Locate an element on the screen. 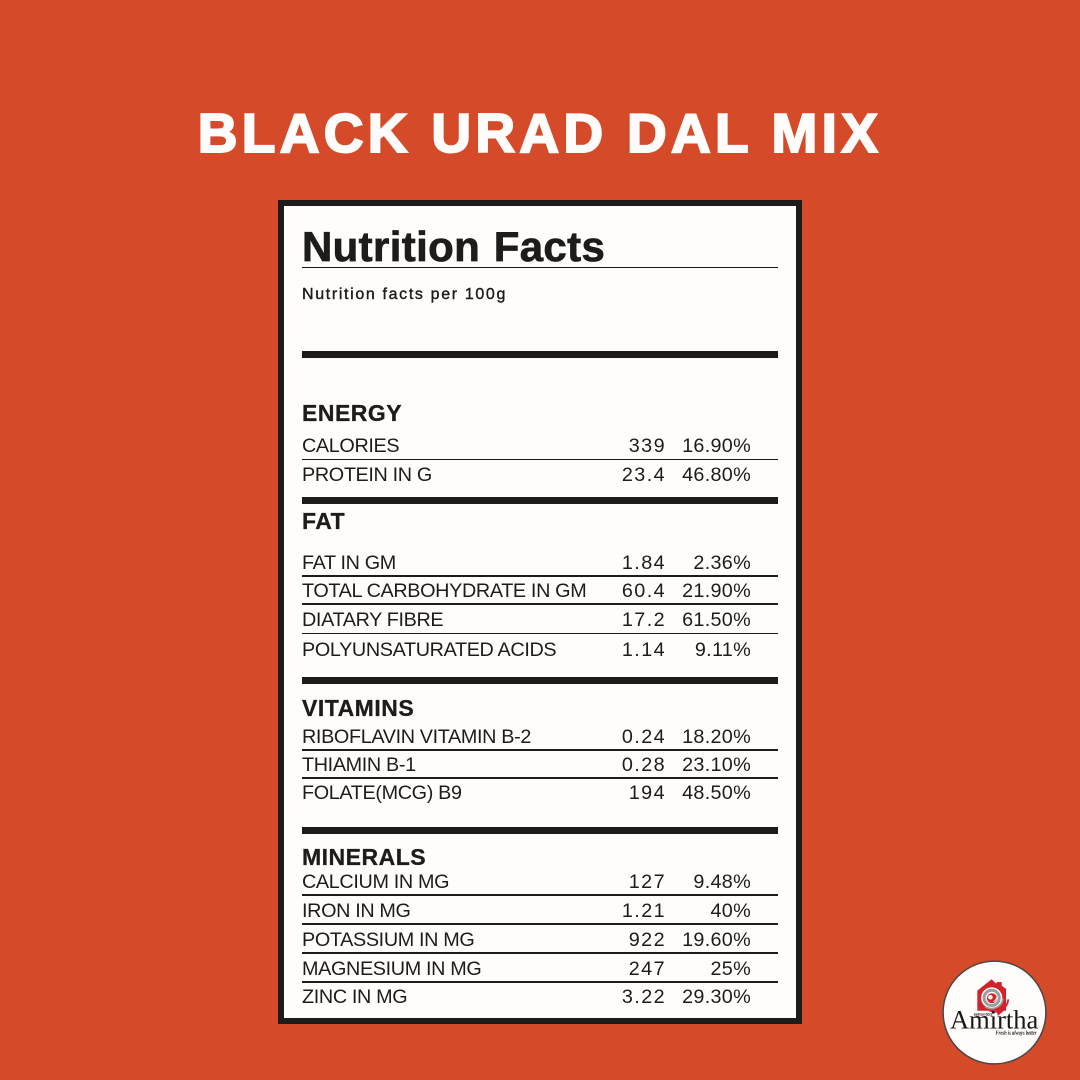 The image size is (1080, 1080). svg-text: Fresh is always better is located at coordinates (1015, 1033).